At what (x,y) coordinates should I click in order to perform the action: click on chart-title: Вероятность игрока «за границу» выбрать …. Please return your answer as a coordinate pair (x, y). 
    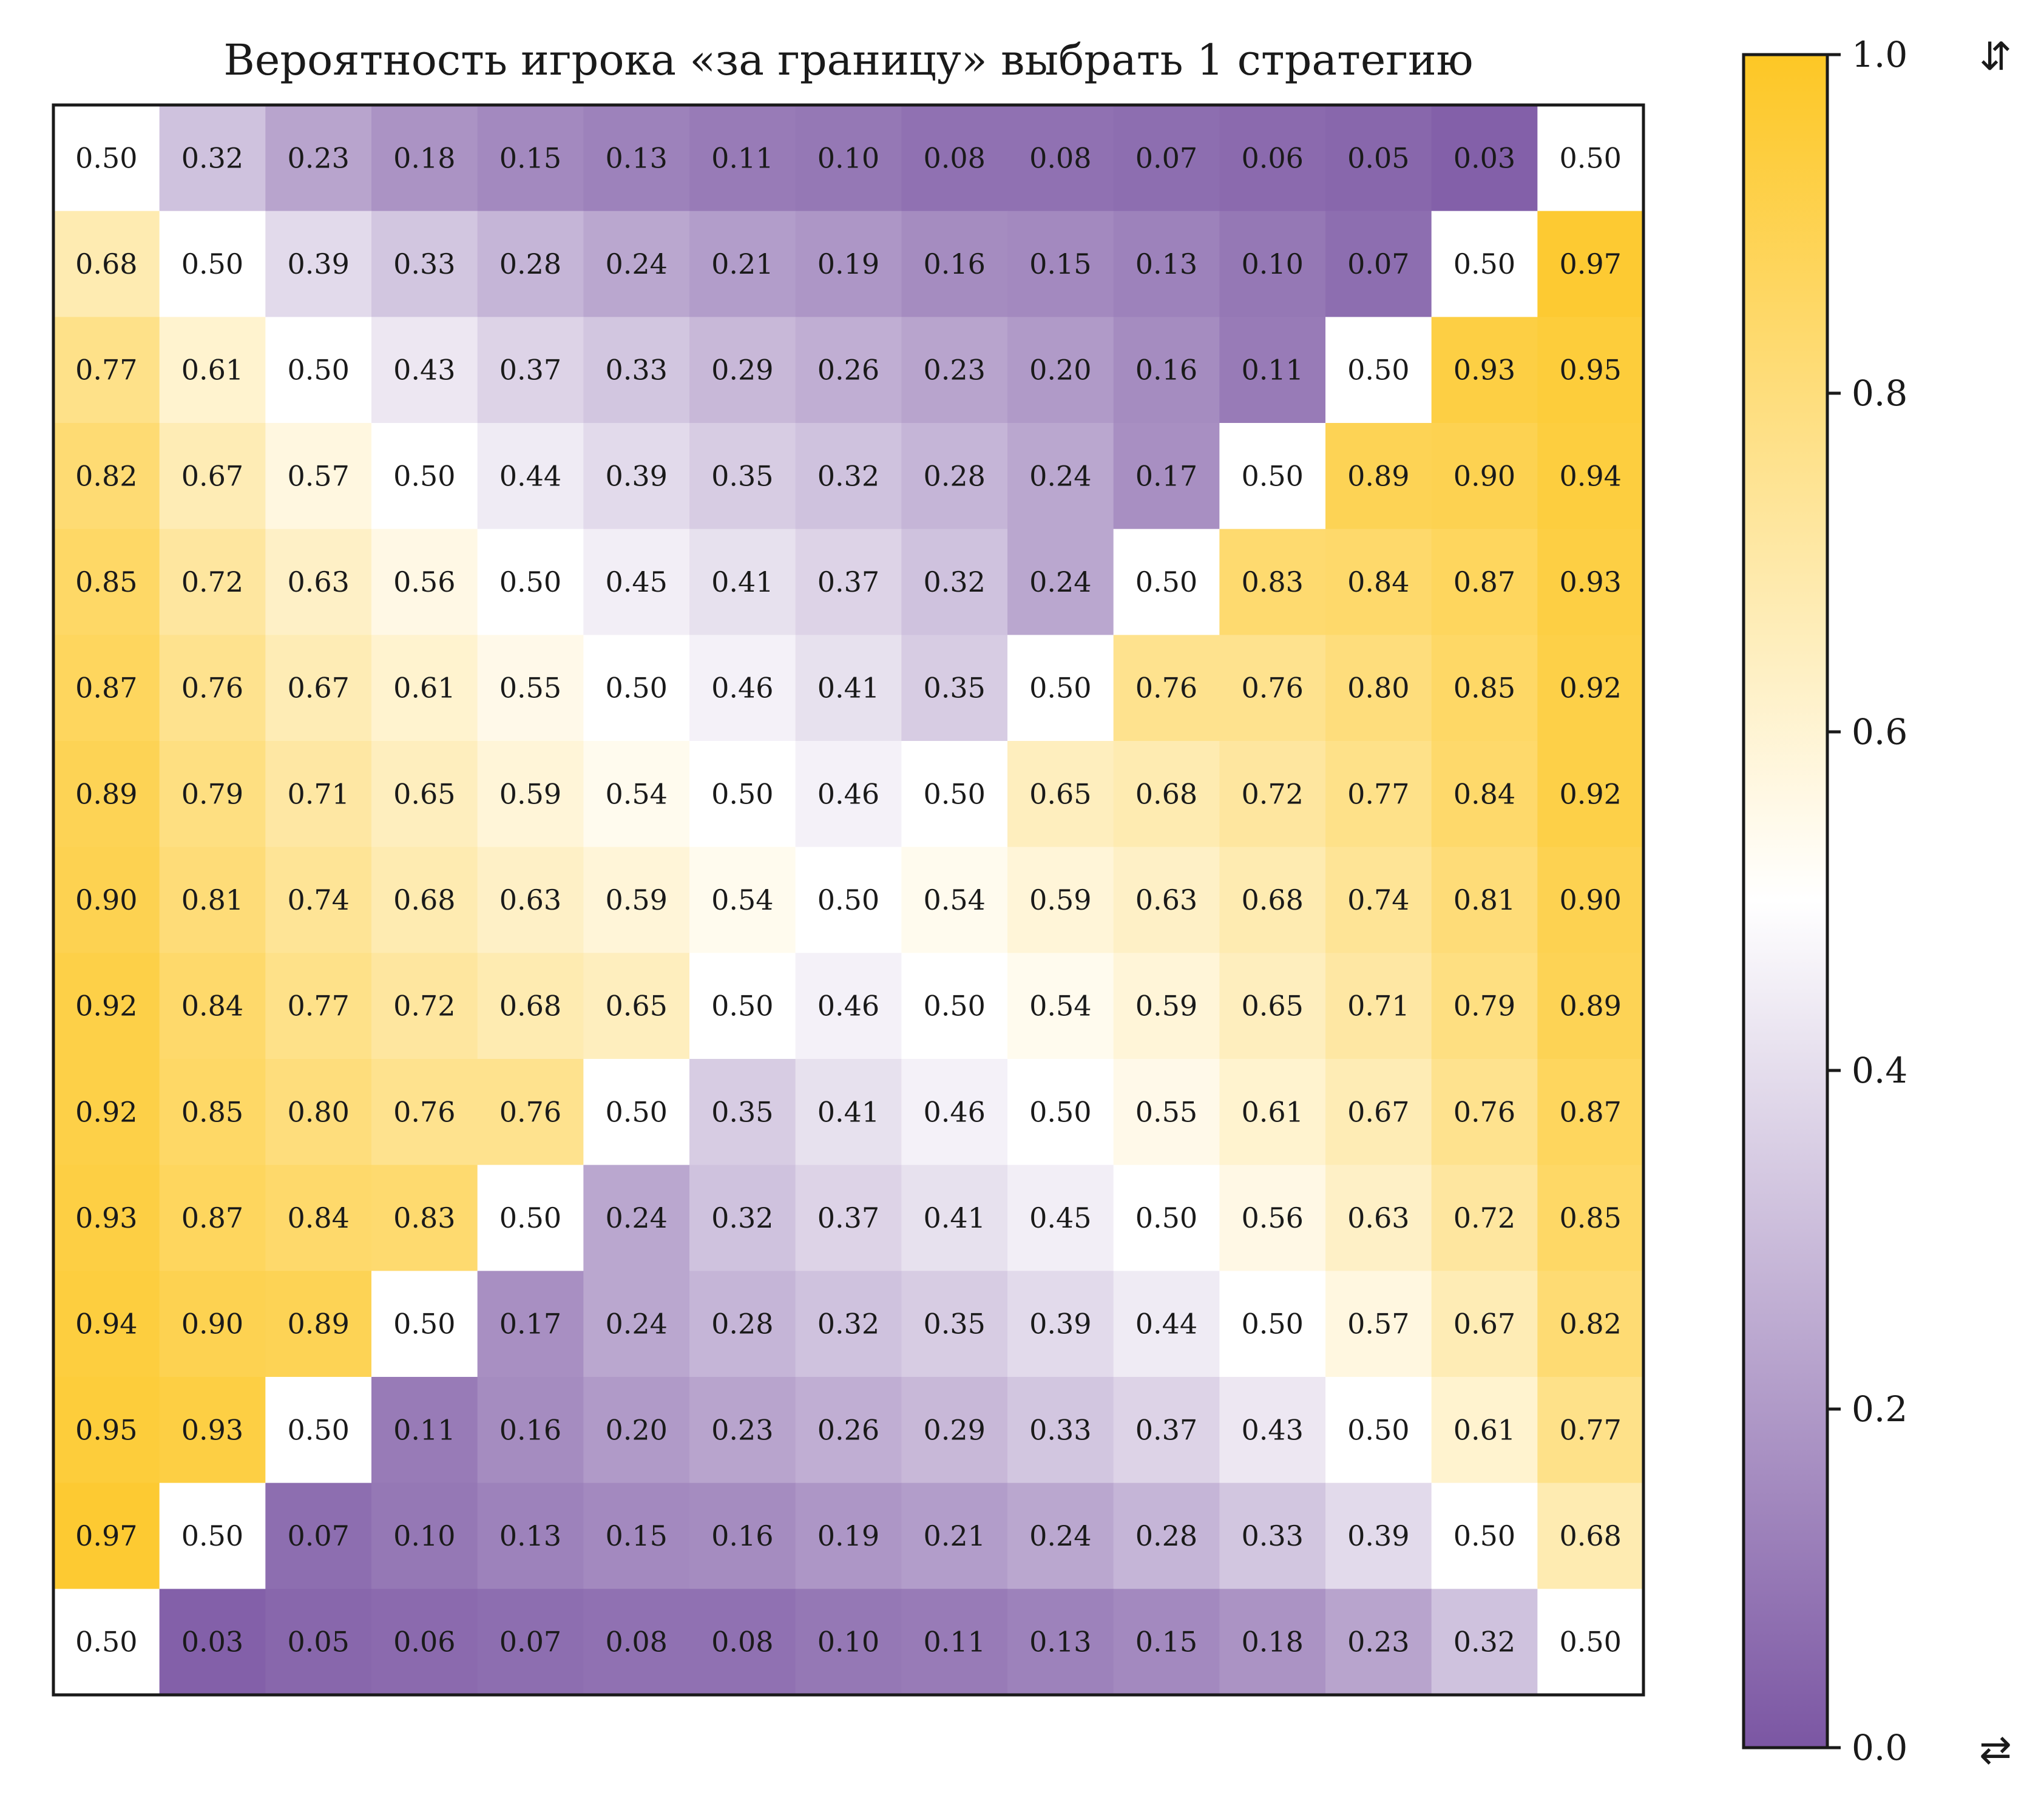
    Looking at the image, I should click on (848, 60).